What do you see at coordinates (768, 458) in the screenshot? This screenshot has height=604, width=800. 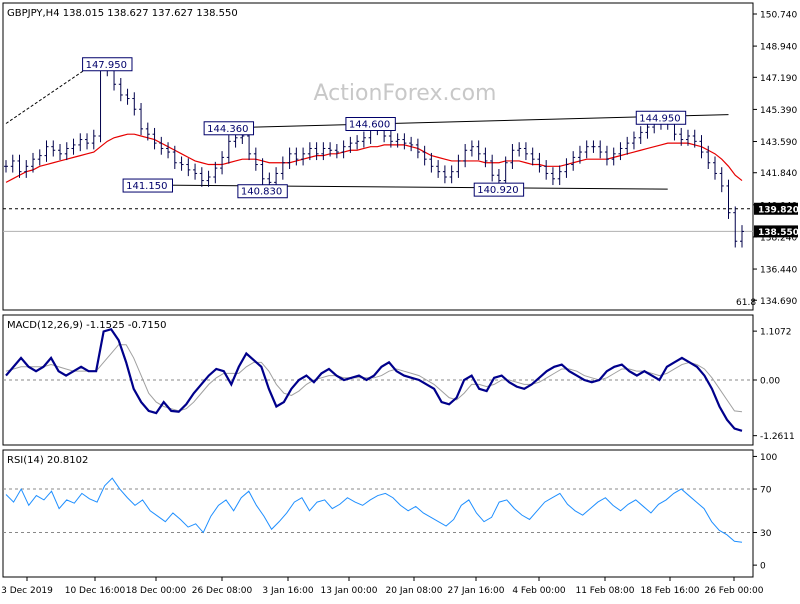 I see `rsi-y-tick-label: 100` at bounding box center [768, 458].